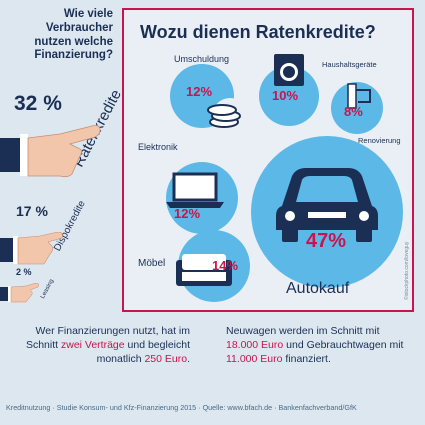 Image resolution: width=425 pixels, height=425 pixels. I want to click on ratenkredite-percent: 32 %, so click(38, 103).